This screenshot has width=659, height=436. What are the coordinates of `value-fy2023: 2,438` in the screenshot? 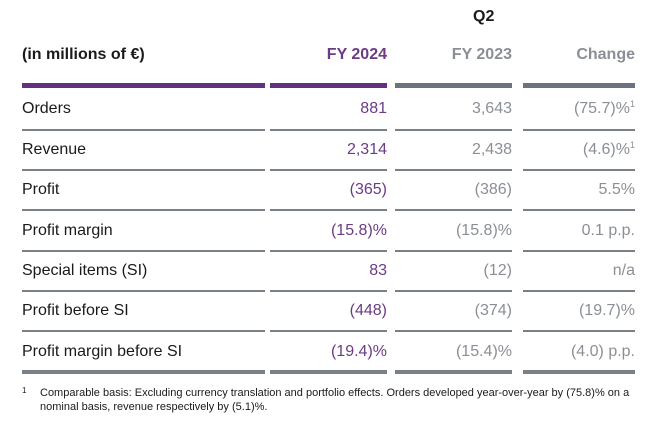 It's located at (491, 149).